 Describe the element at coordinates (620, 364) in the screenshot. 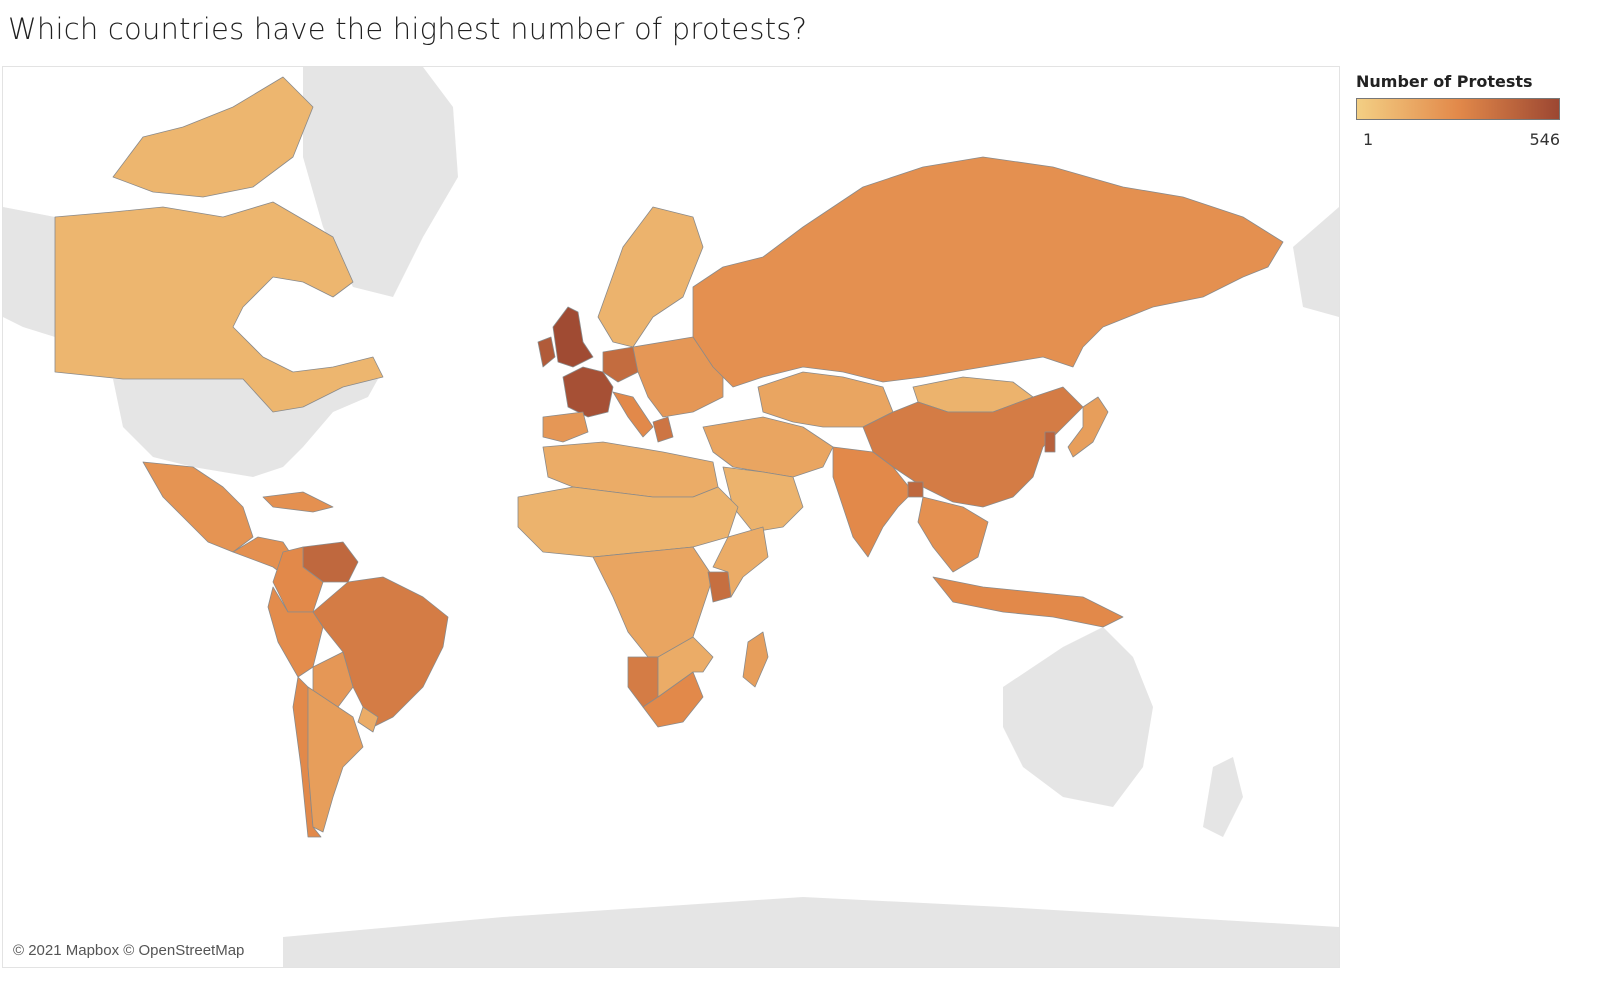

I see `region-germany` at that location.